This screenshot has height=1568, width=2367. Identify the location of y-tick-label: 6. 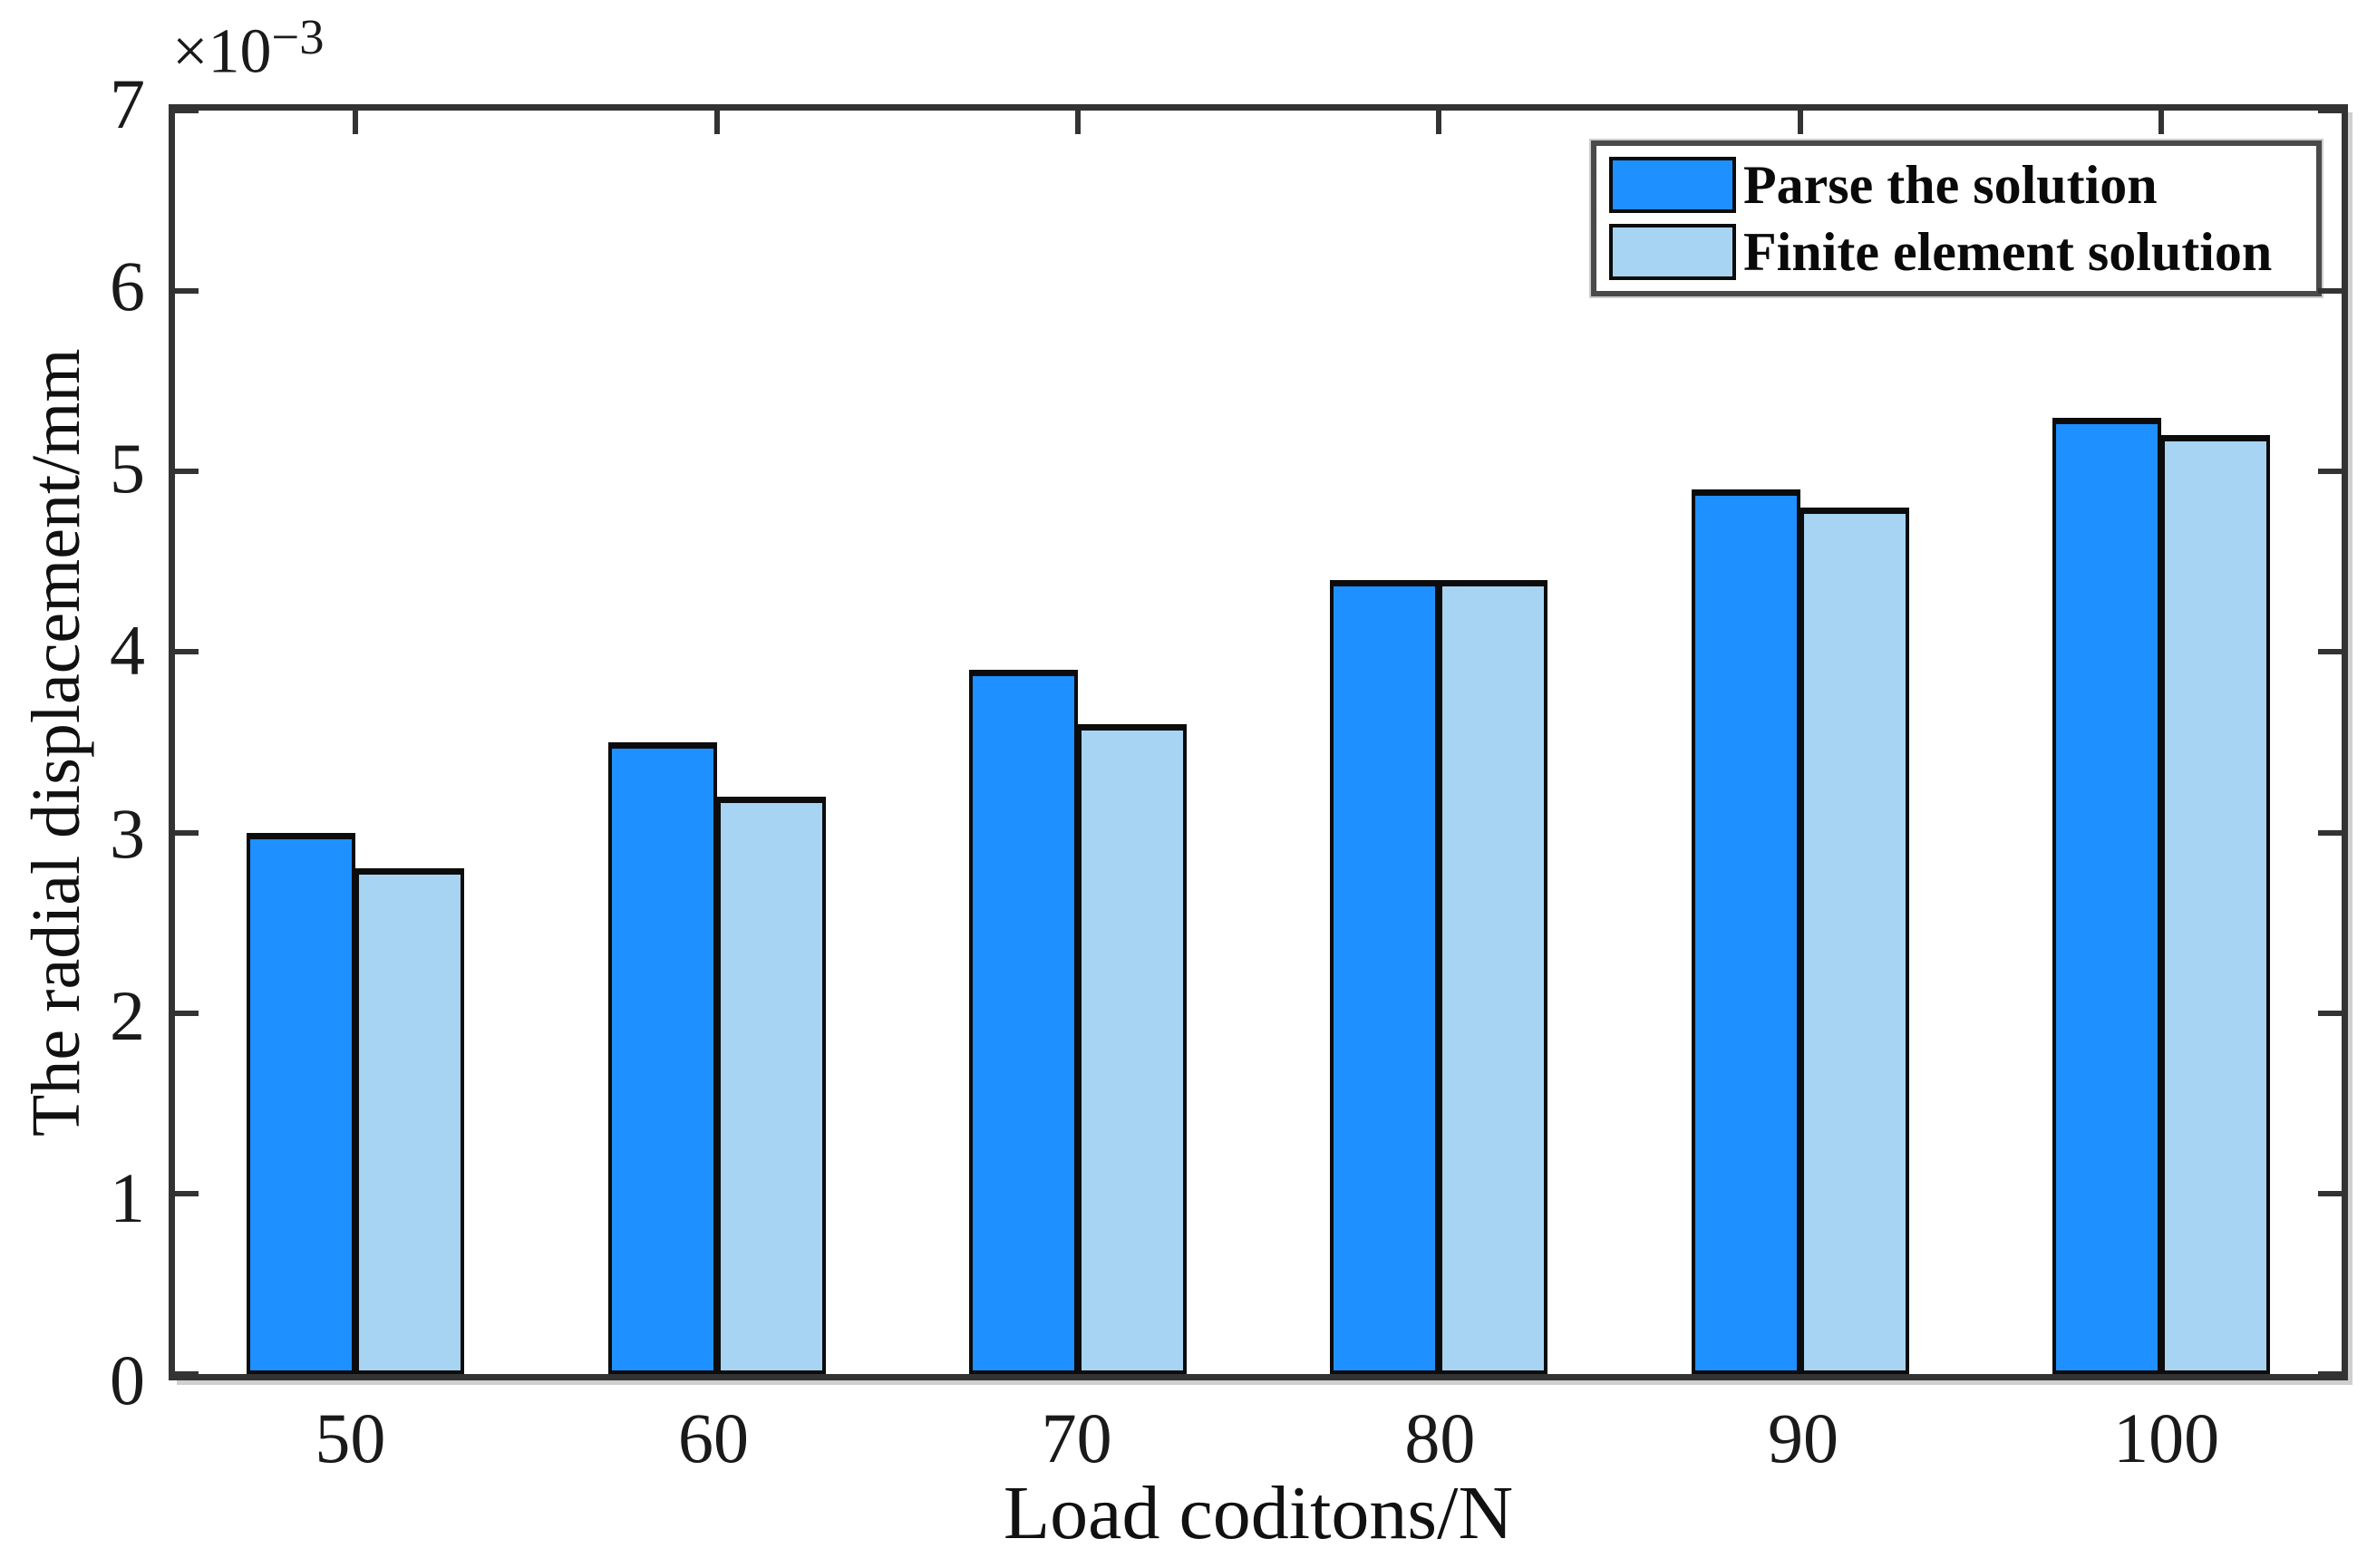
(127, 286).